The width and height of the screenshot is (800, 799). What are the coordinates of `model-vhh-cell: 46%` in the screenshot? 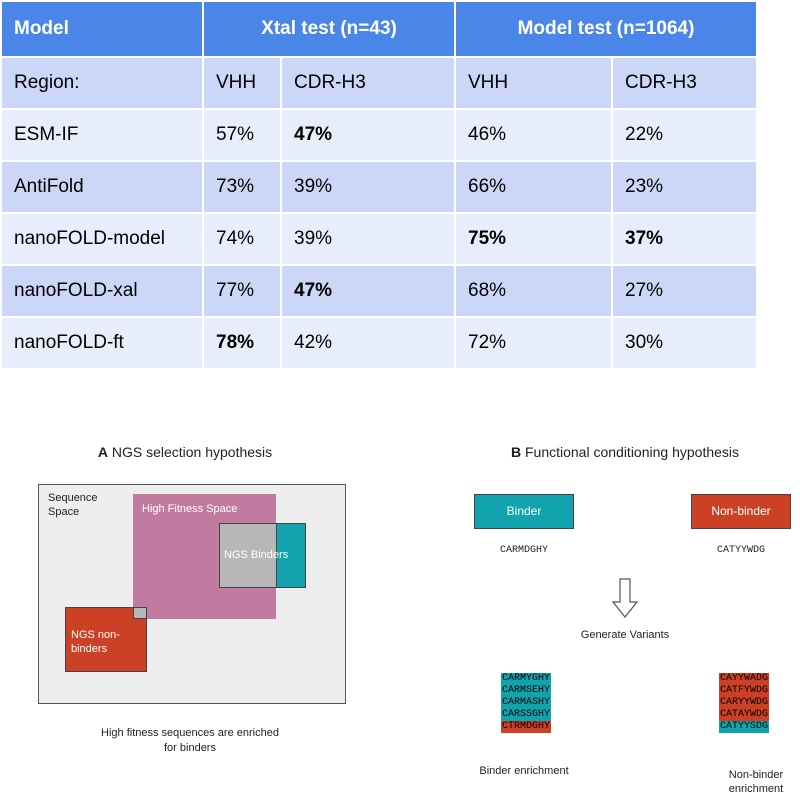 It's located at (533, 135).